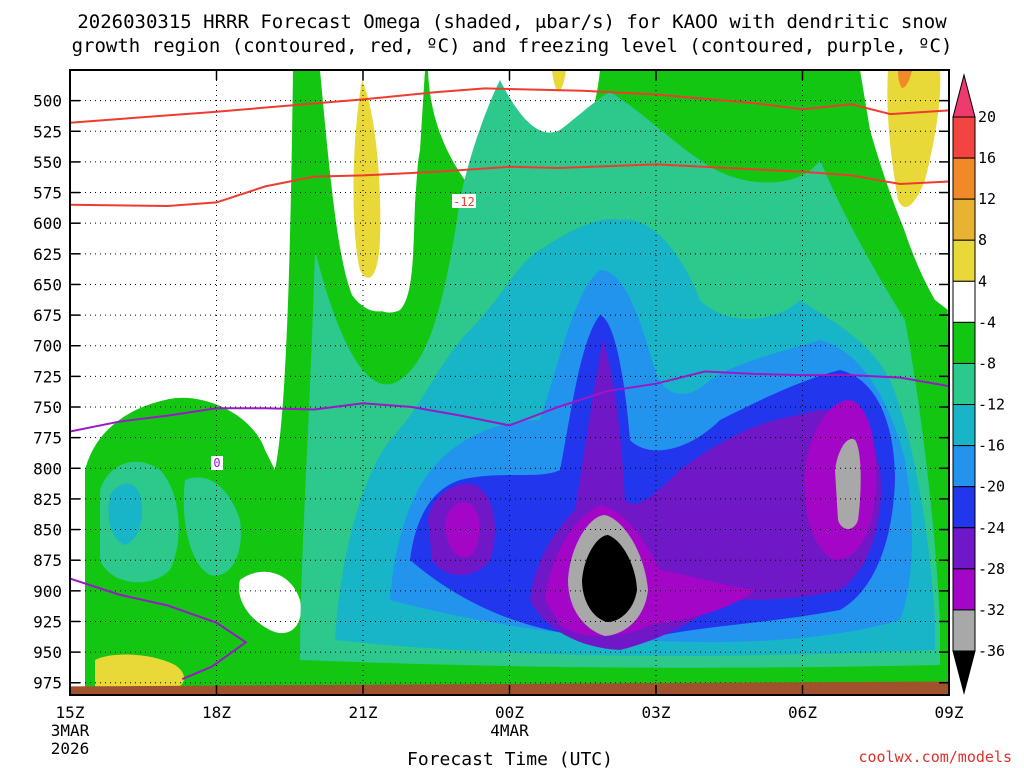 The width and height of the screenshot is (1024, 768). I want to click on x-tick-year-label: 2026, so click(70, 748).